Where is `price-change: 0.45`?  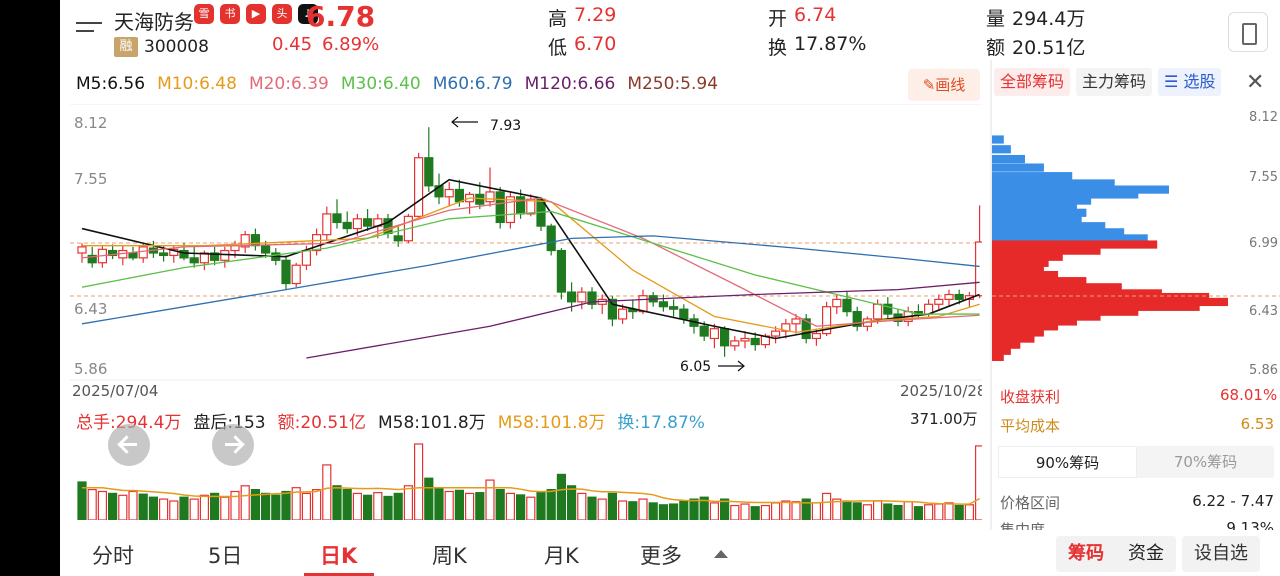 price-change: 0.45 is located at coordinates (292, 44).